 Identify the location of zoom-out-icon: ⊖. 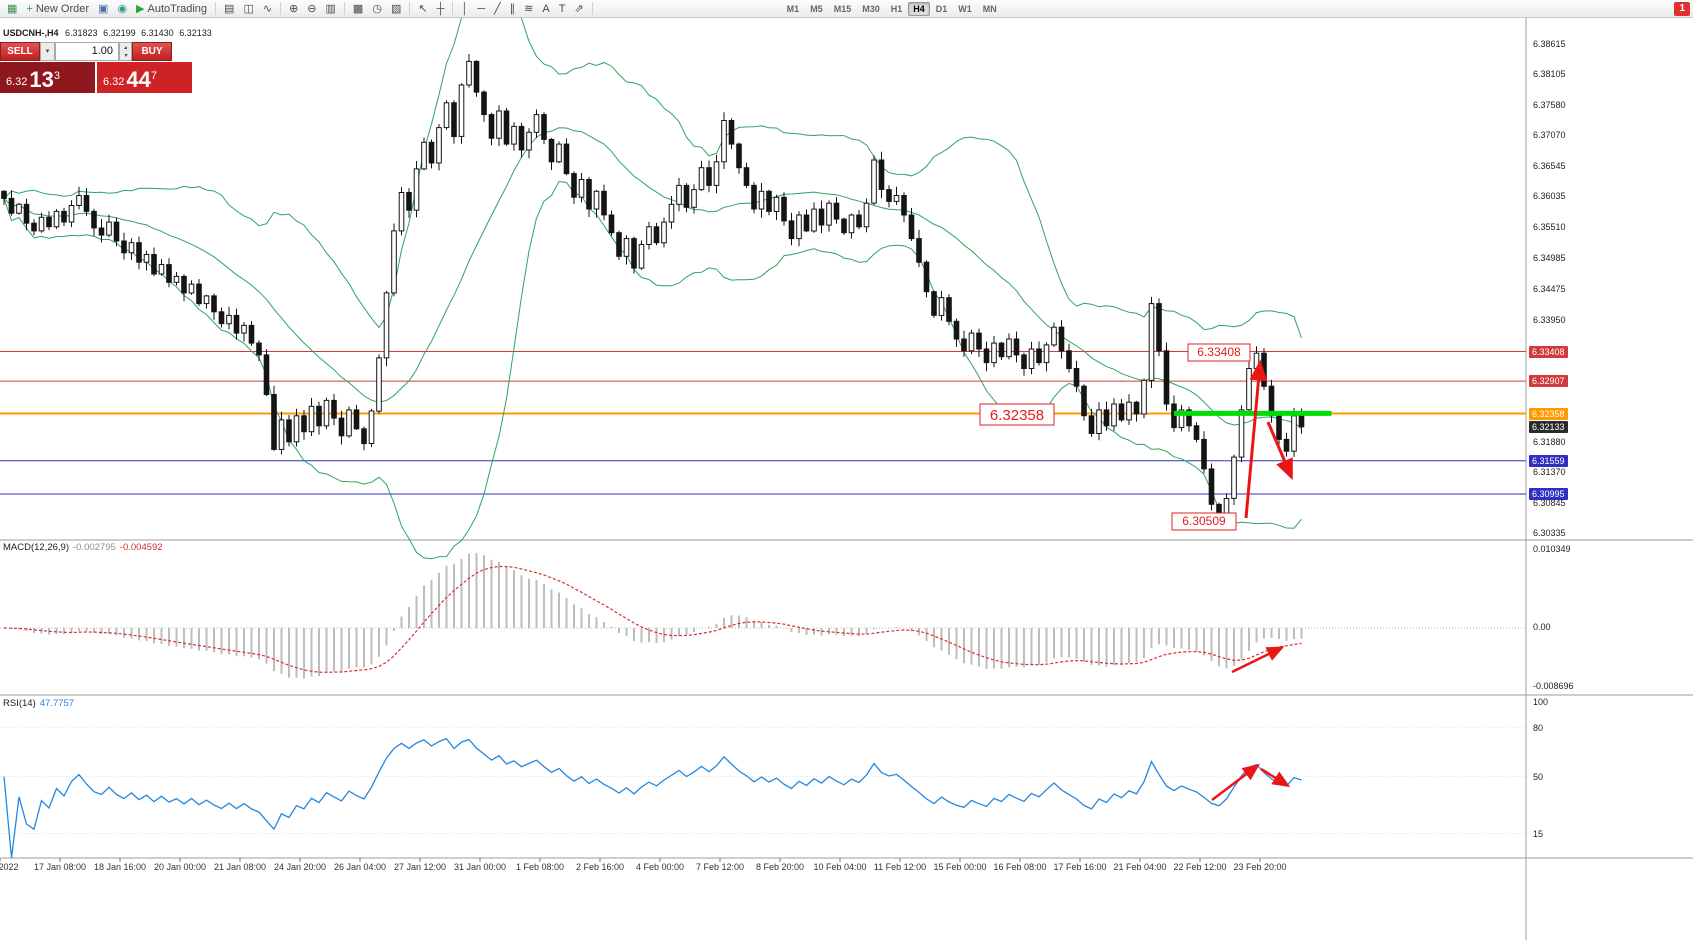
(311, 9).